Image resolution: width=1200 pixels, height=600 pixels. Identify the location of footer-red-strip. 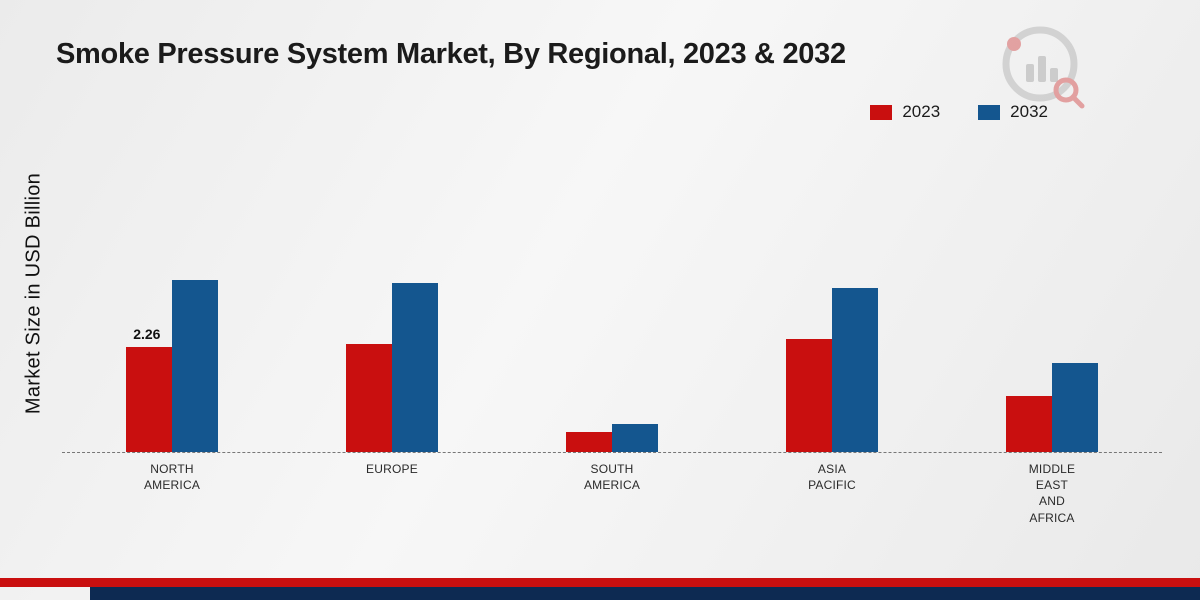
(600, 582).